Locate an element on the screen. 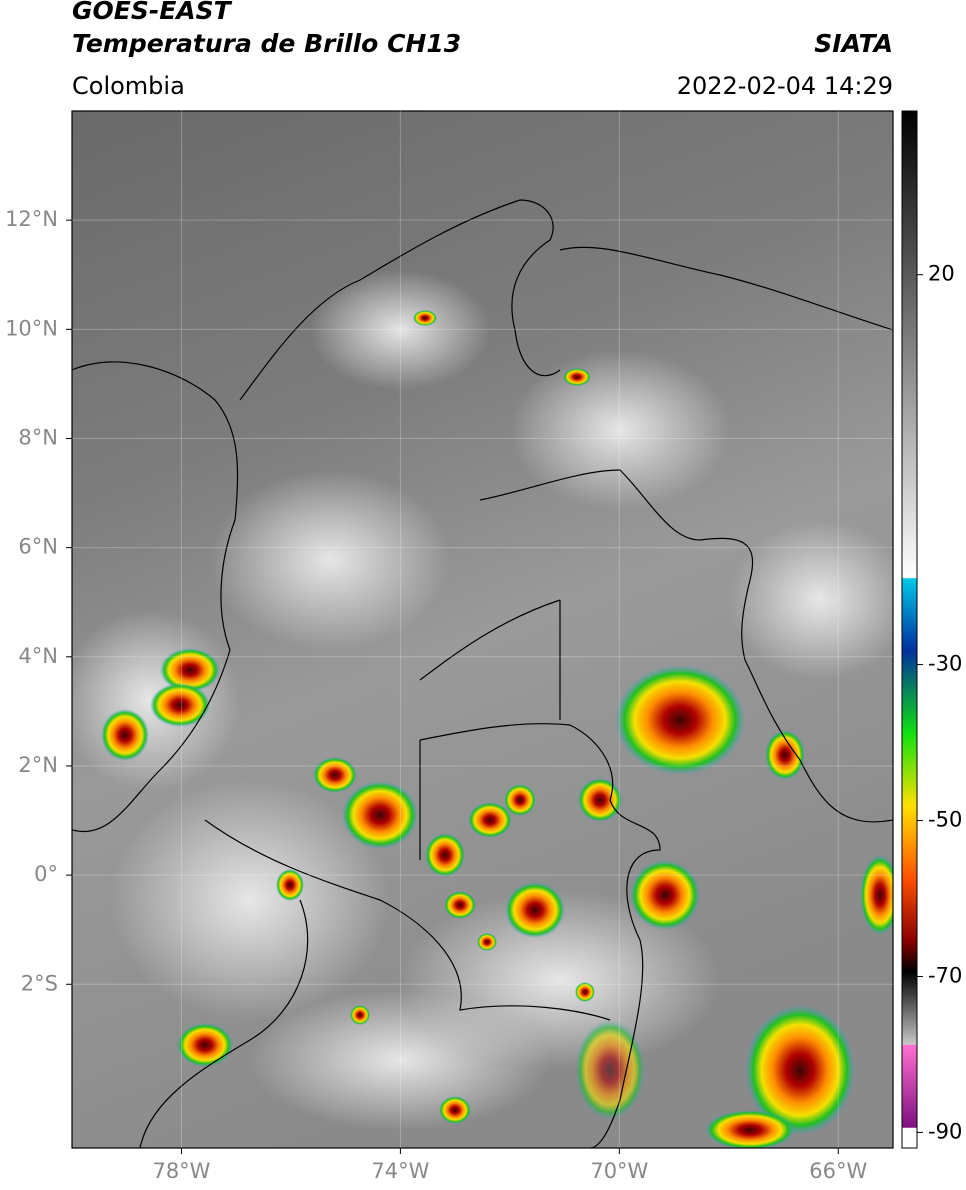  colorbar-tick-label: -70 is located at coordinates (945, 975).